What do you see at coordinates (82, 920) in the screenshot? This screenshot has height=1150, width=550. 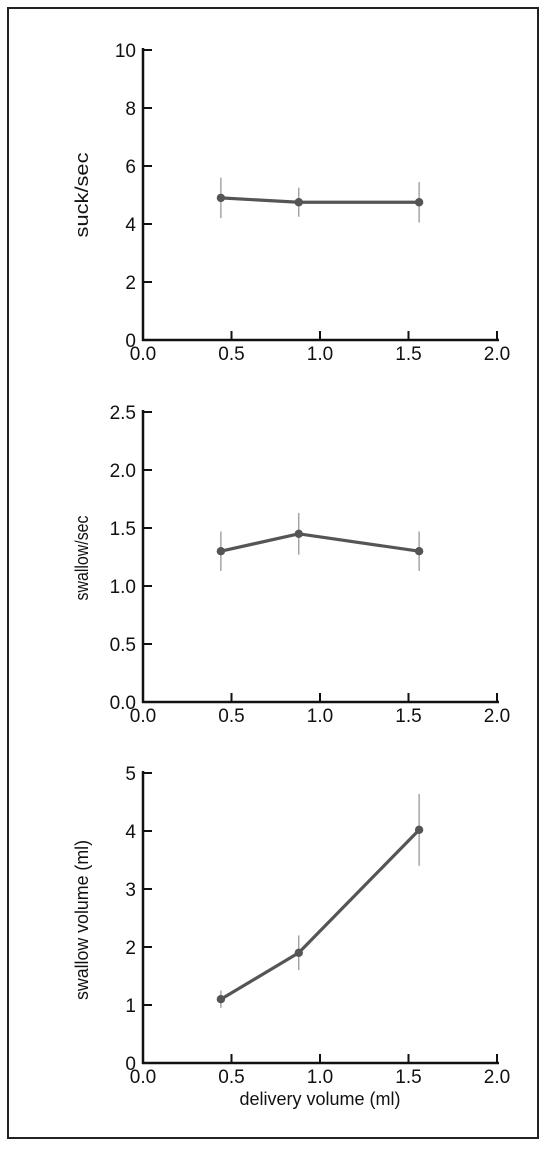 I see `y-axis-label: swallow volume (ml)` at bounding box center [82, 920].